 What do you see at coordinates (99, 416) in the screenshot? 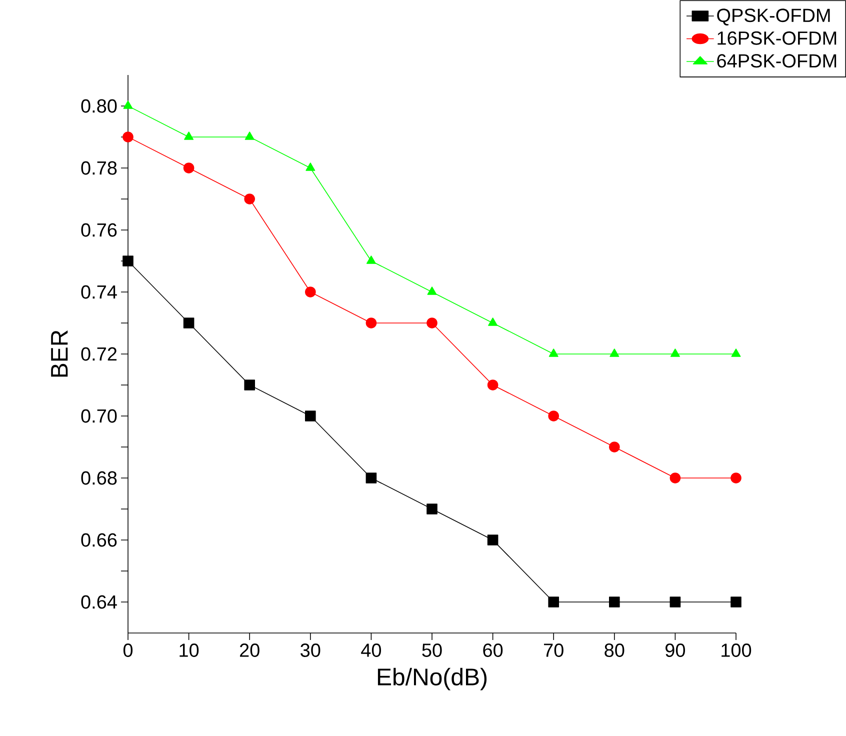
I see `y-tick-label: 0.70` at bounding box center [99, 416].